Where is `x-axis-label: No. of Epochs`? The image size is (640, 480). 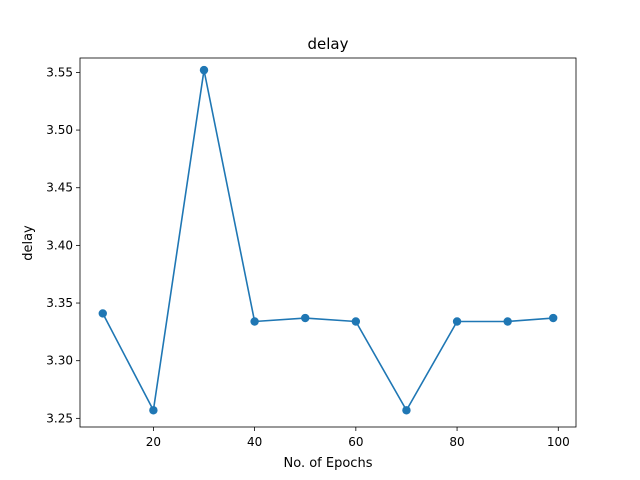
x-axis-label: No. of Epochs is located at coordinates (328, 463).